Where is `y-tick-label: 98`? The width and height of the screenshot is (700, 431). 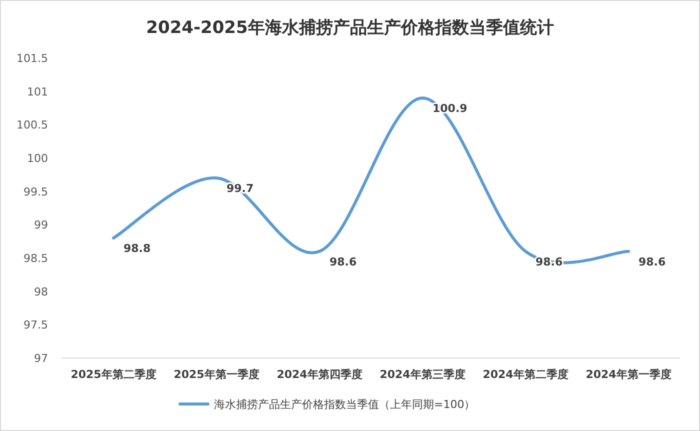 y-tick-label: 98 is located at coordinates (41, 291).